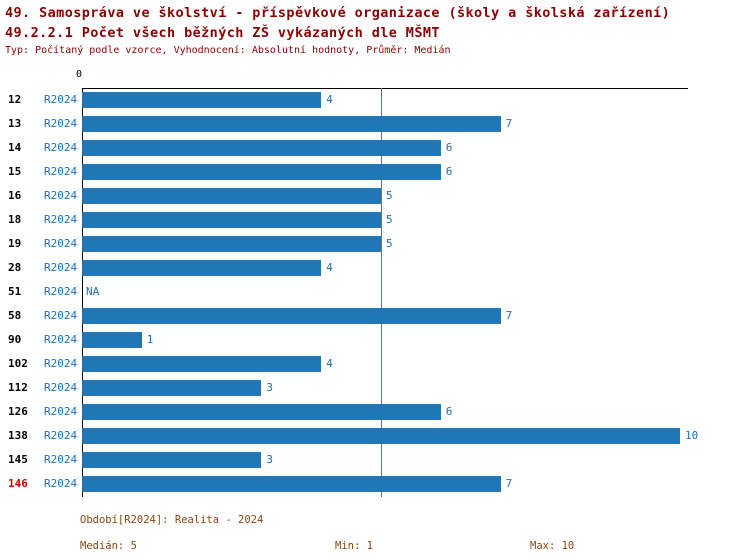  I want to click on chart-row: 112 R2024 3, so click(375, 388).